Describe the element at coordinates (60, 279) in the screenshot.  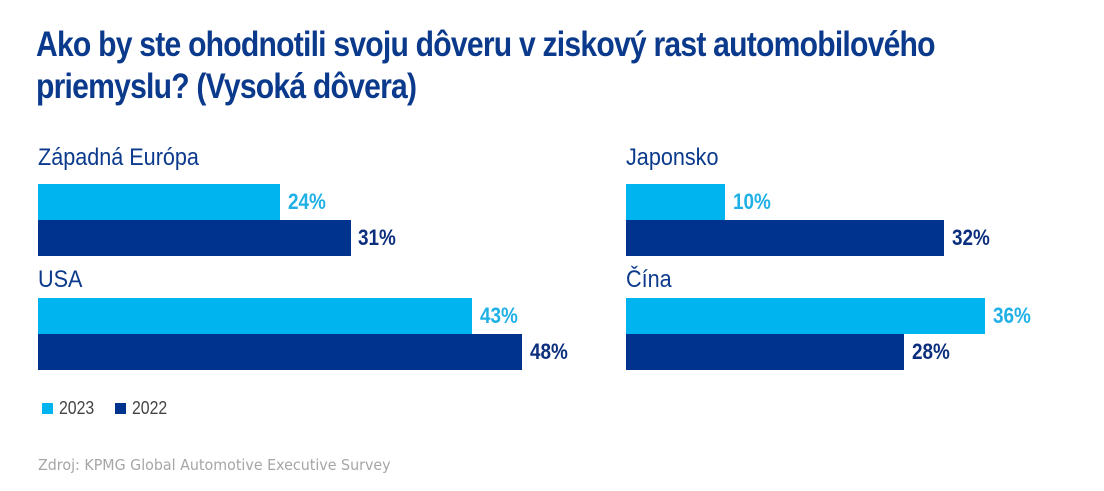
I see `panel-label-usa: USA` at that location.